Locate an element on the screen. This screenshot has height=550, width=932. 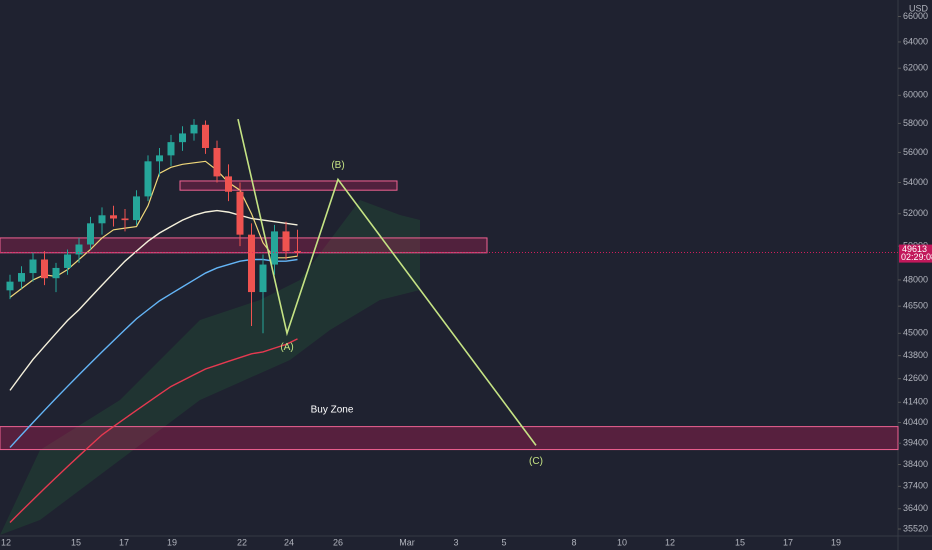
x-tick-label: 8 is located at coordinates (573, 542).